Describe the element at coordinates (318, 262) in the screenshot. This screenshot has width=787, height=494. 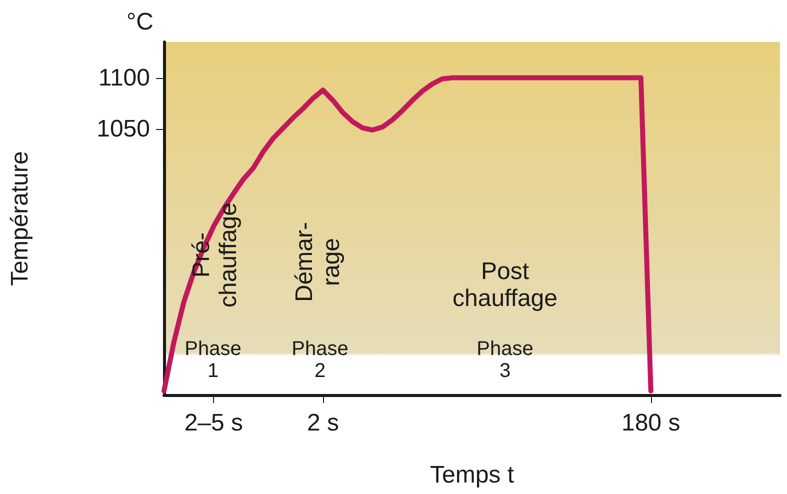
I see `annotation: Démar- rage` at that location.